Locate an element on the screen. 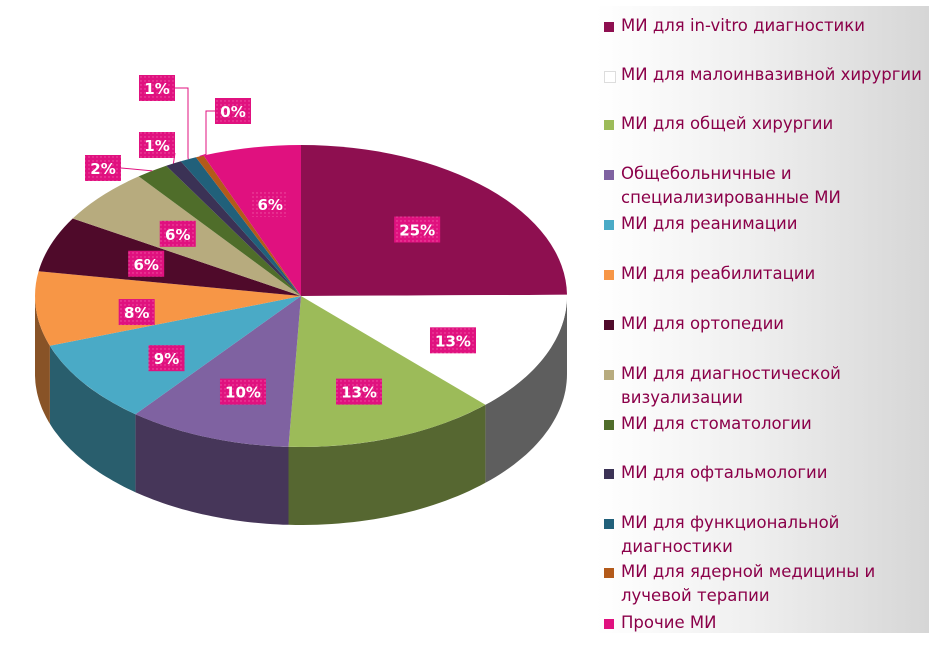 This screenshot has height=656, width=939. data-label-4: 9% is located at coordinates (166, 358).